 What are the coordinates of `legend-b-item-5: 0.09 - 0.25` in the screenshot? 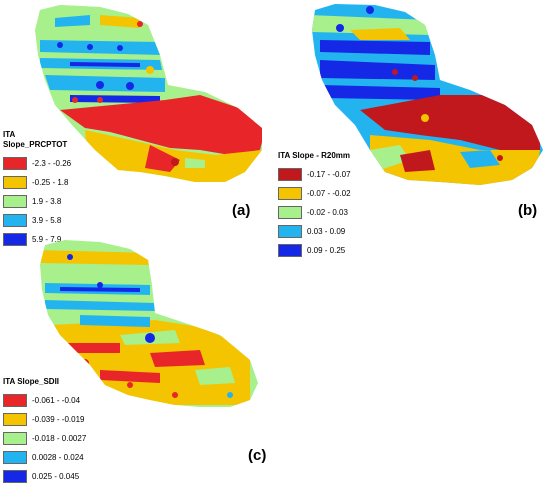 It's located at (338, 250).